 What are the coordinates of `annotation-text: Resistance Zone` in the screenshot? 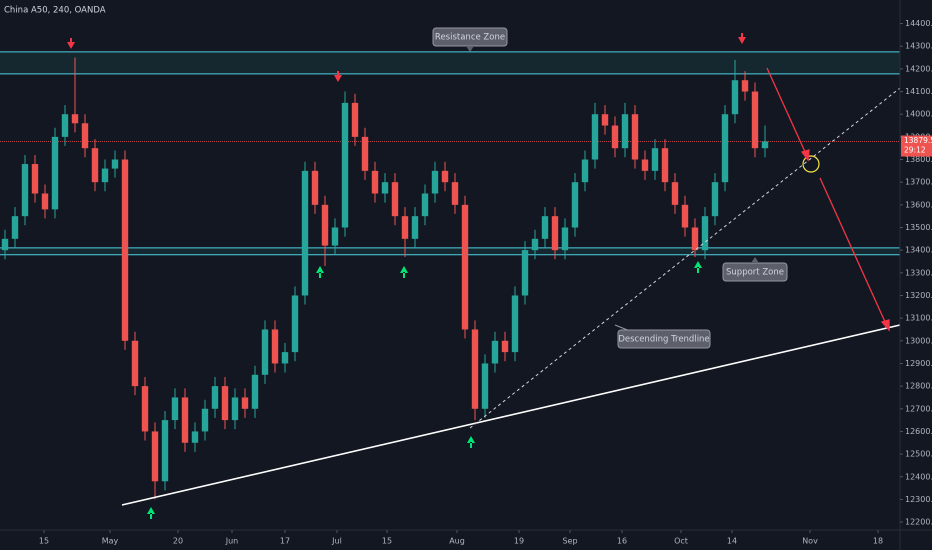 It's located at (470, 38).